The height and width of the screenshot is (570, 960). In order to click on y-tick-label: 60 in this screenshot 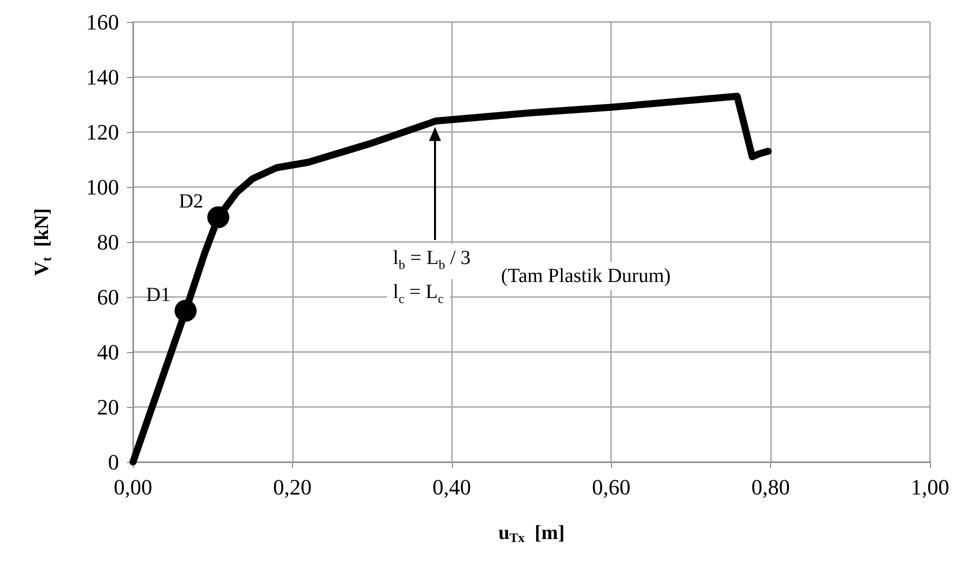, I will do `click(108, 297)`.